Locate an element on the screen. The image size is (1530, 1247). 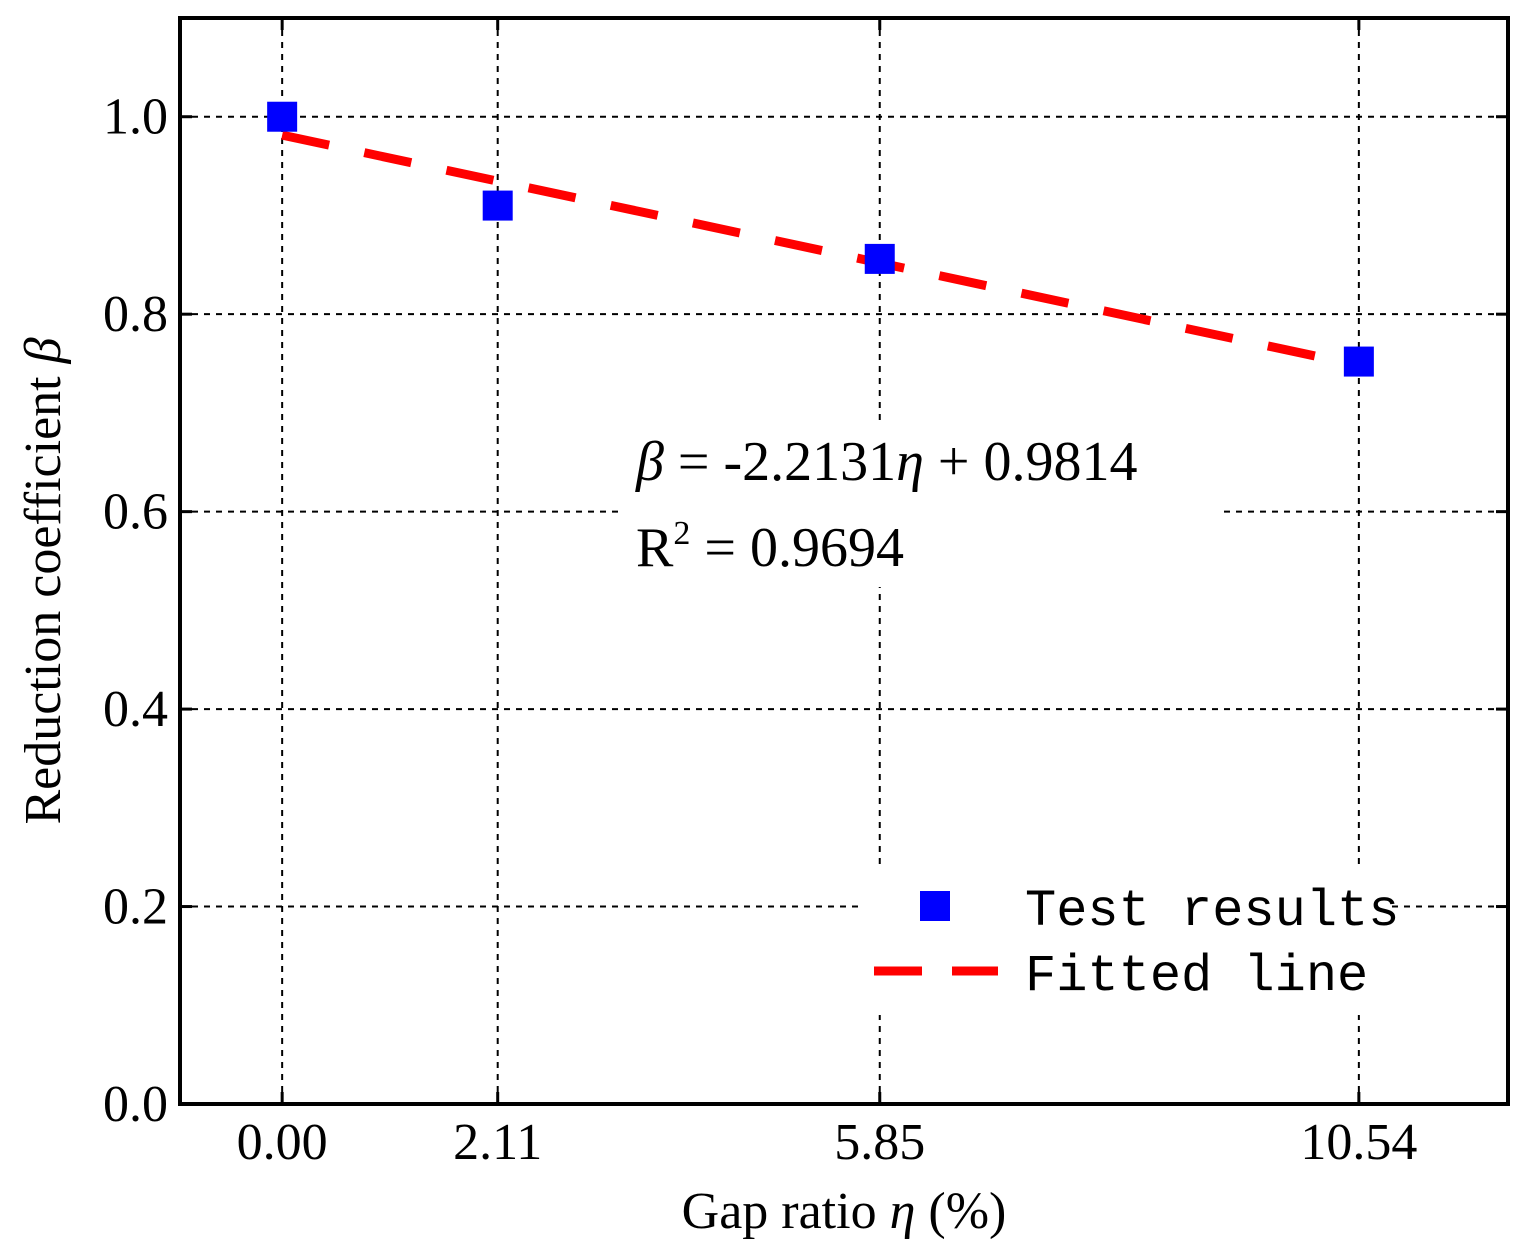
r-squared-exponent: 2 is located at coordinates (681, 533).